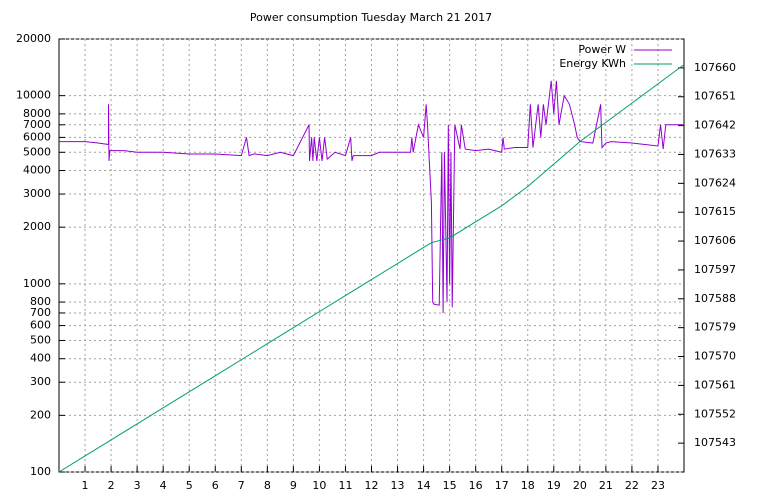 Image resolution: width=768 pixels, height=500 pixels. I want to click on y-tick-label: 100, so click(40, 471).